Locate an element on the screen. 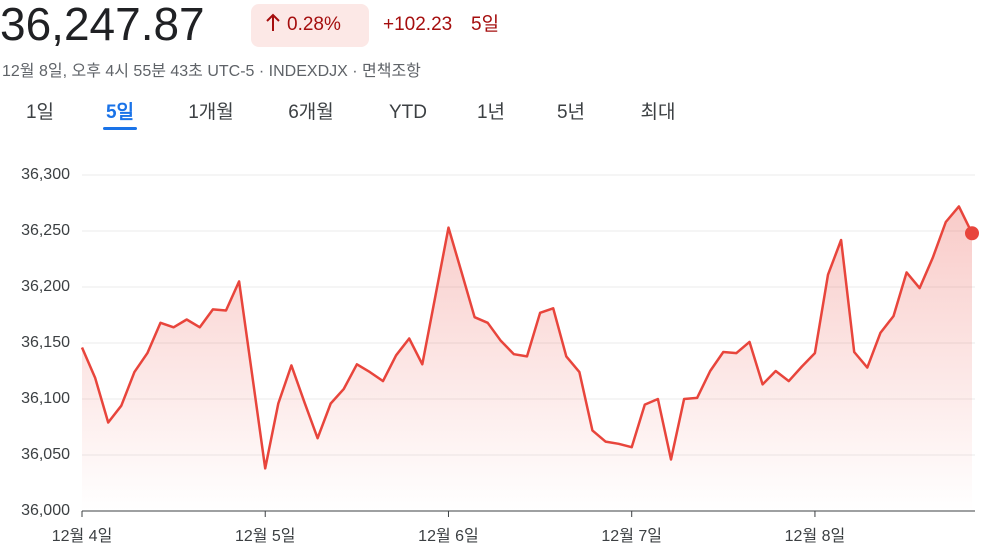 Image resolution: width=985 pixels, height=548 pixels. x-tick-label: 12월 7일 is located at coordinates (631, 536).